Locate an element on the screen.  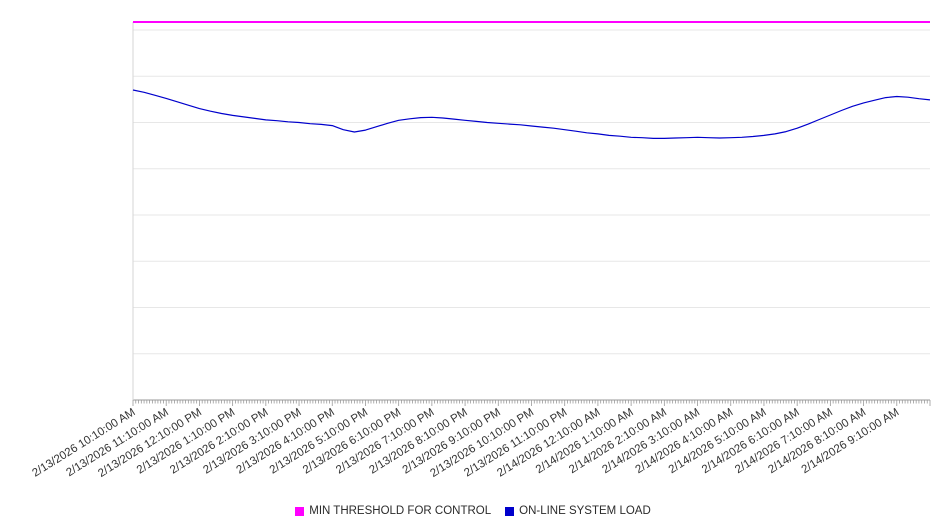
legend-item-system-load: ON-LINE SYSTEM LOAD is located at coordinates (578, 511).